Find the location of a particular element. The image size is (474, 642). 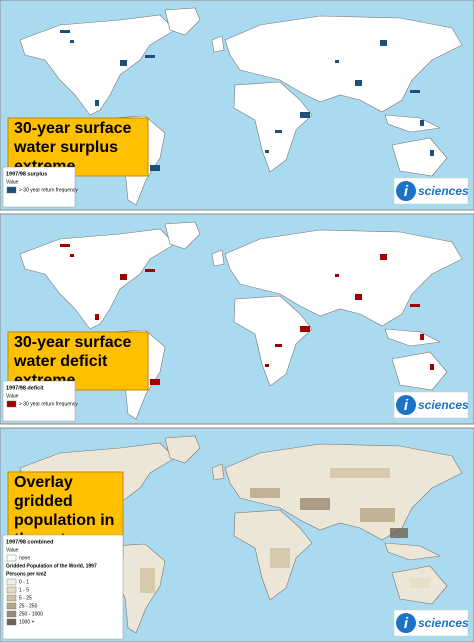

legend-label: 1 - 5 is located at coordinates (24, 590).